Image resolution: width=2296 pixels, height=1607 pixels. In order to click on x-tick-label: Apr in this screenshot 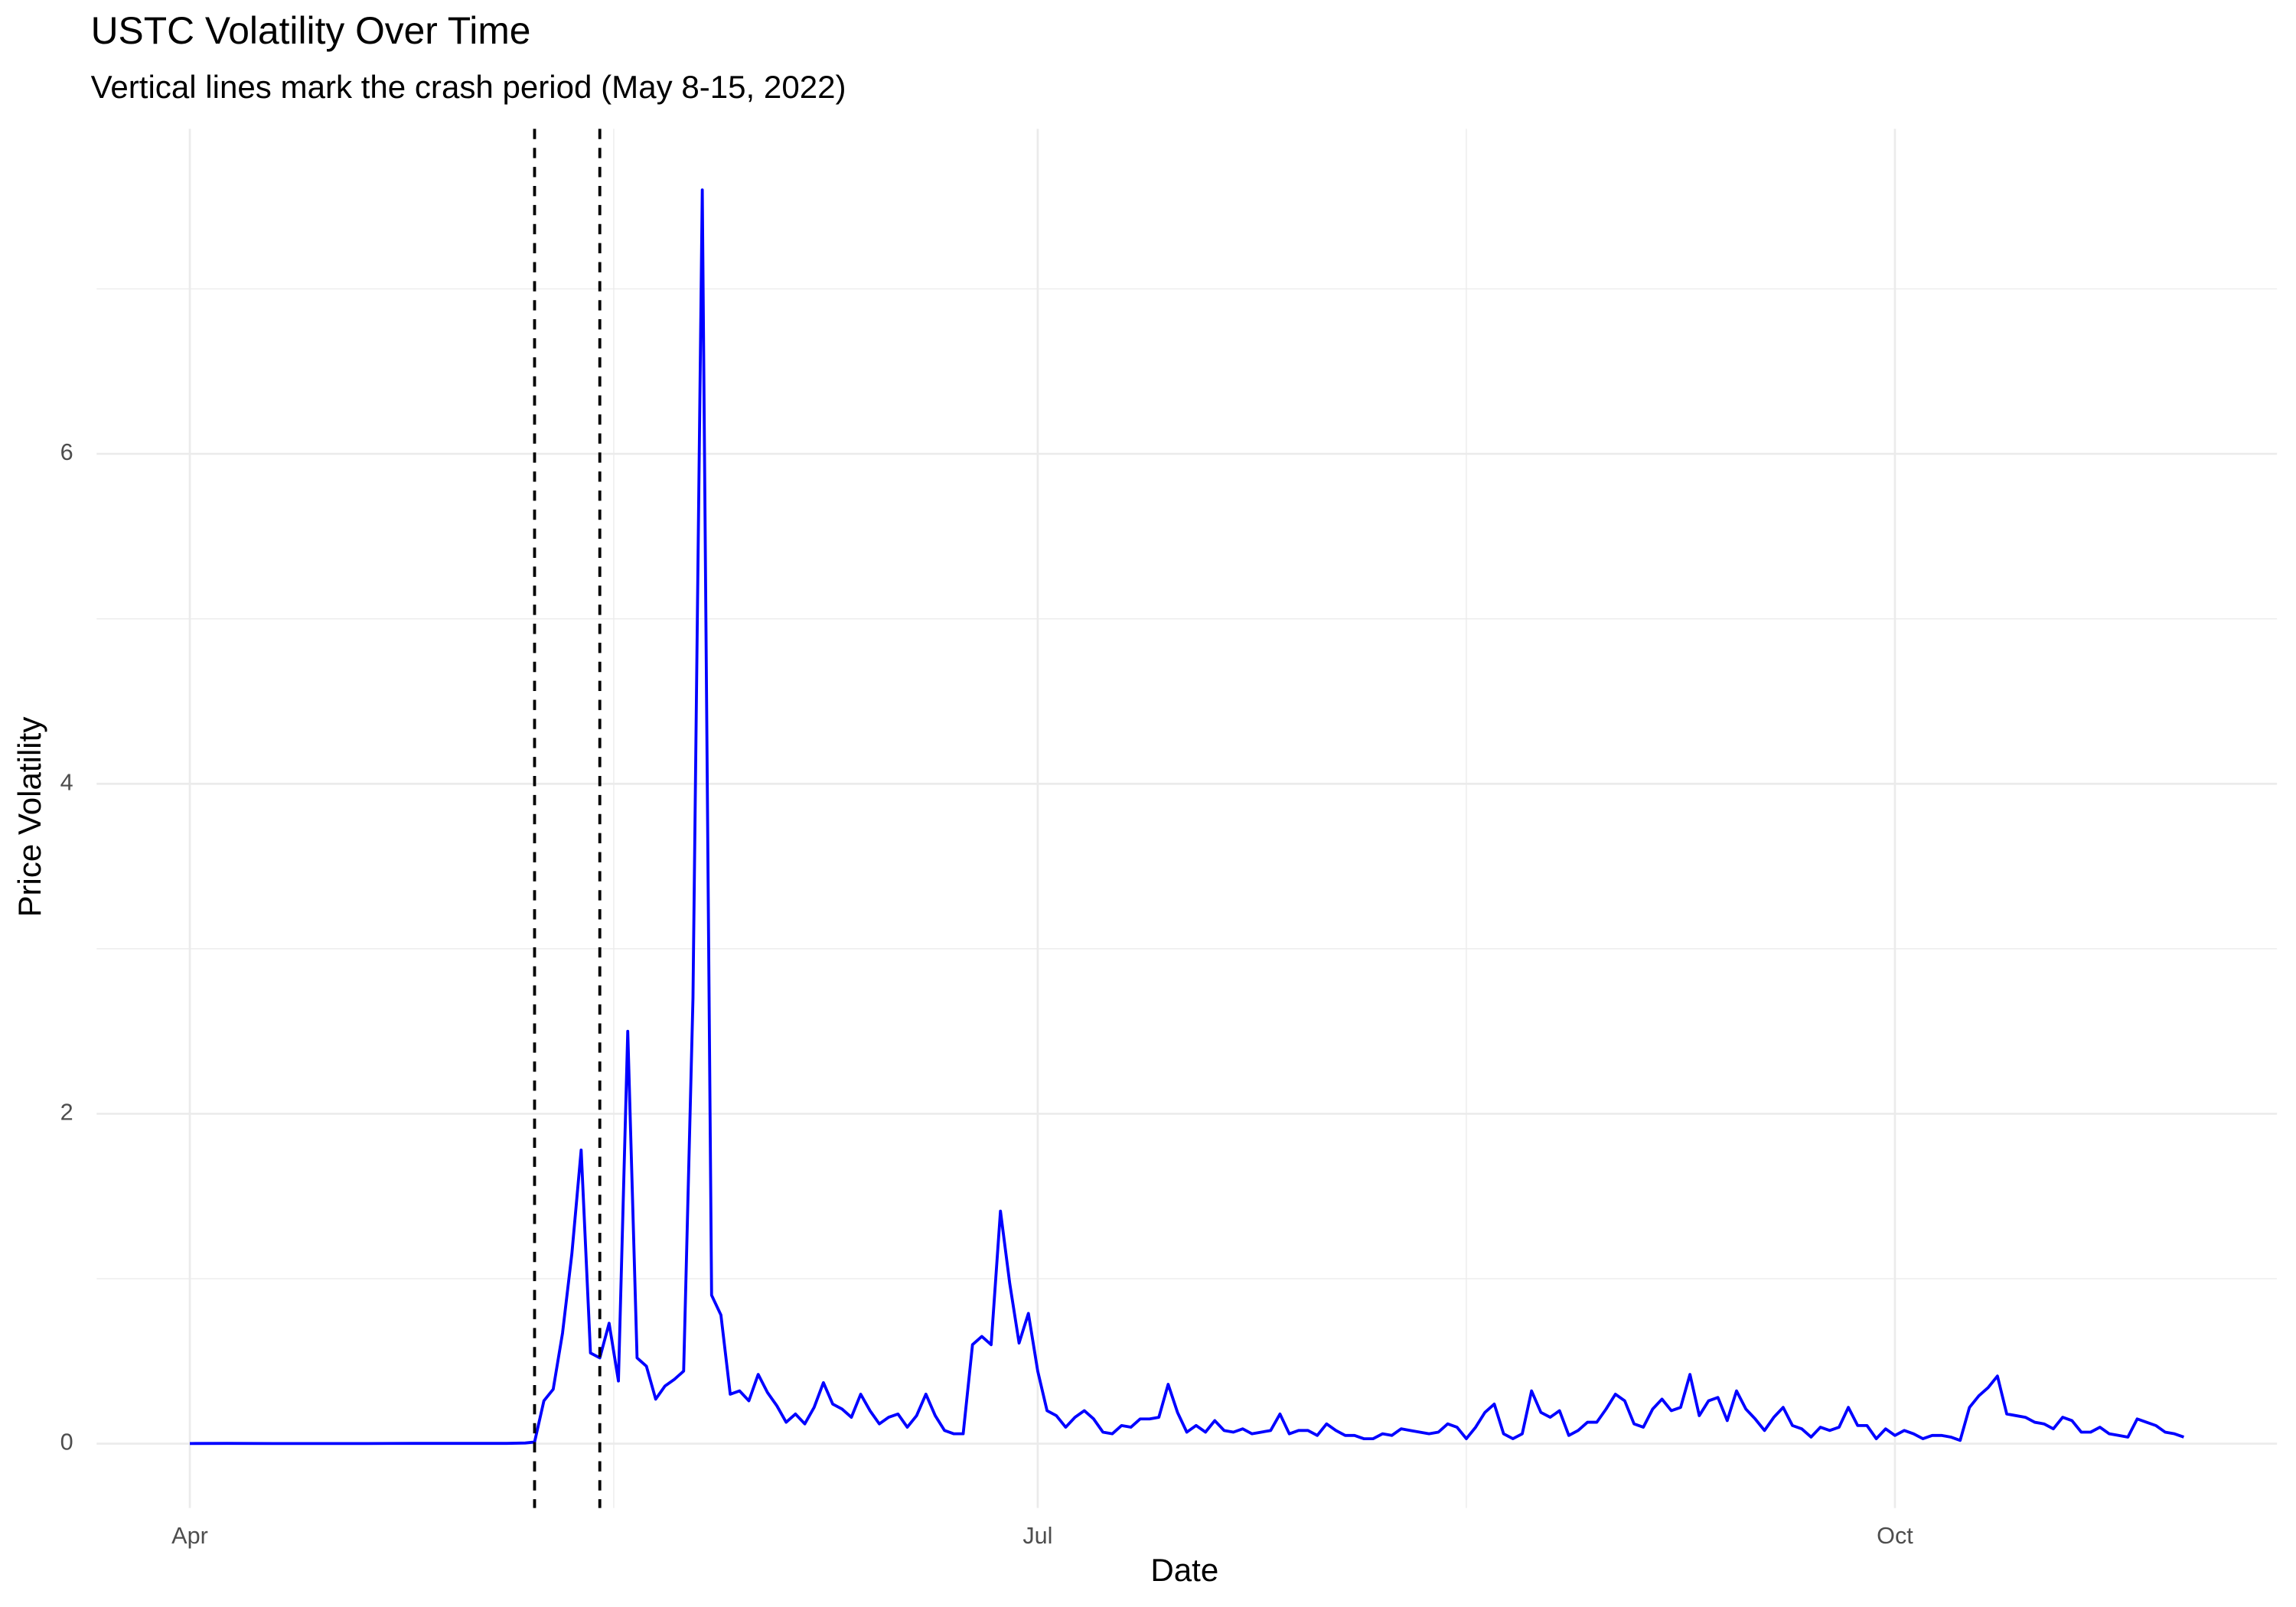, I will do `click(189, 1536)`.